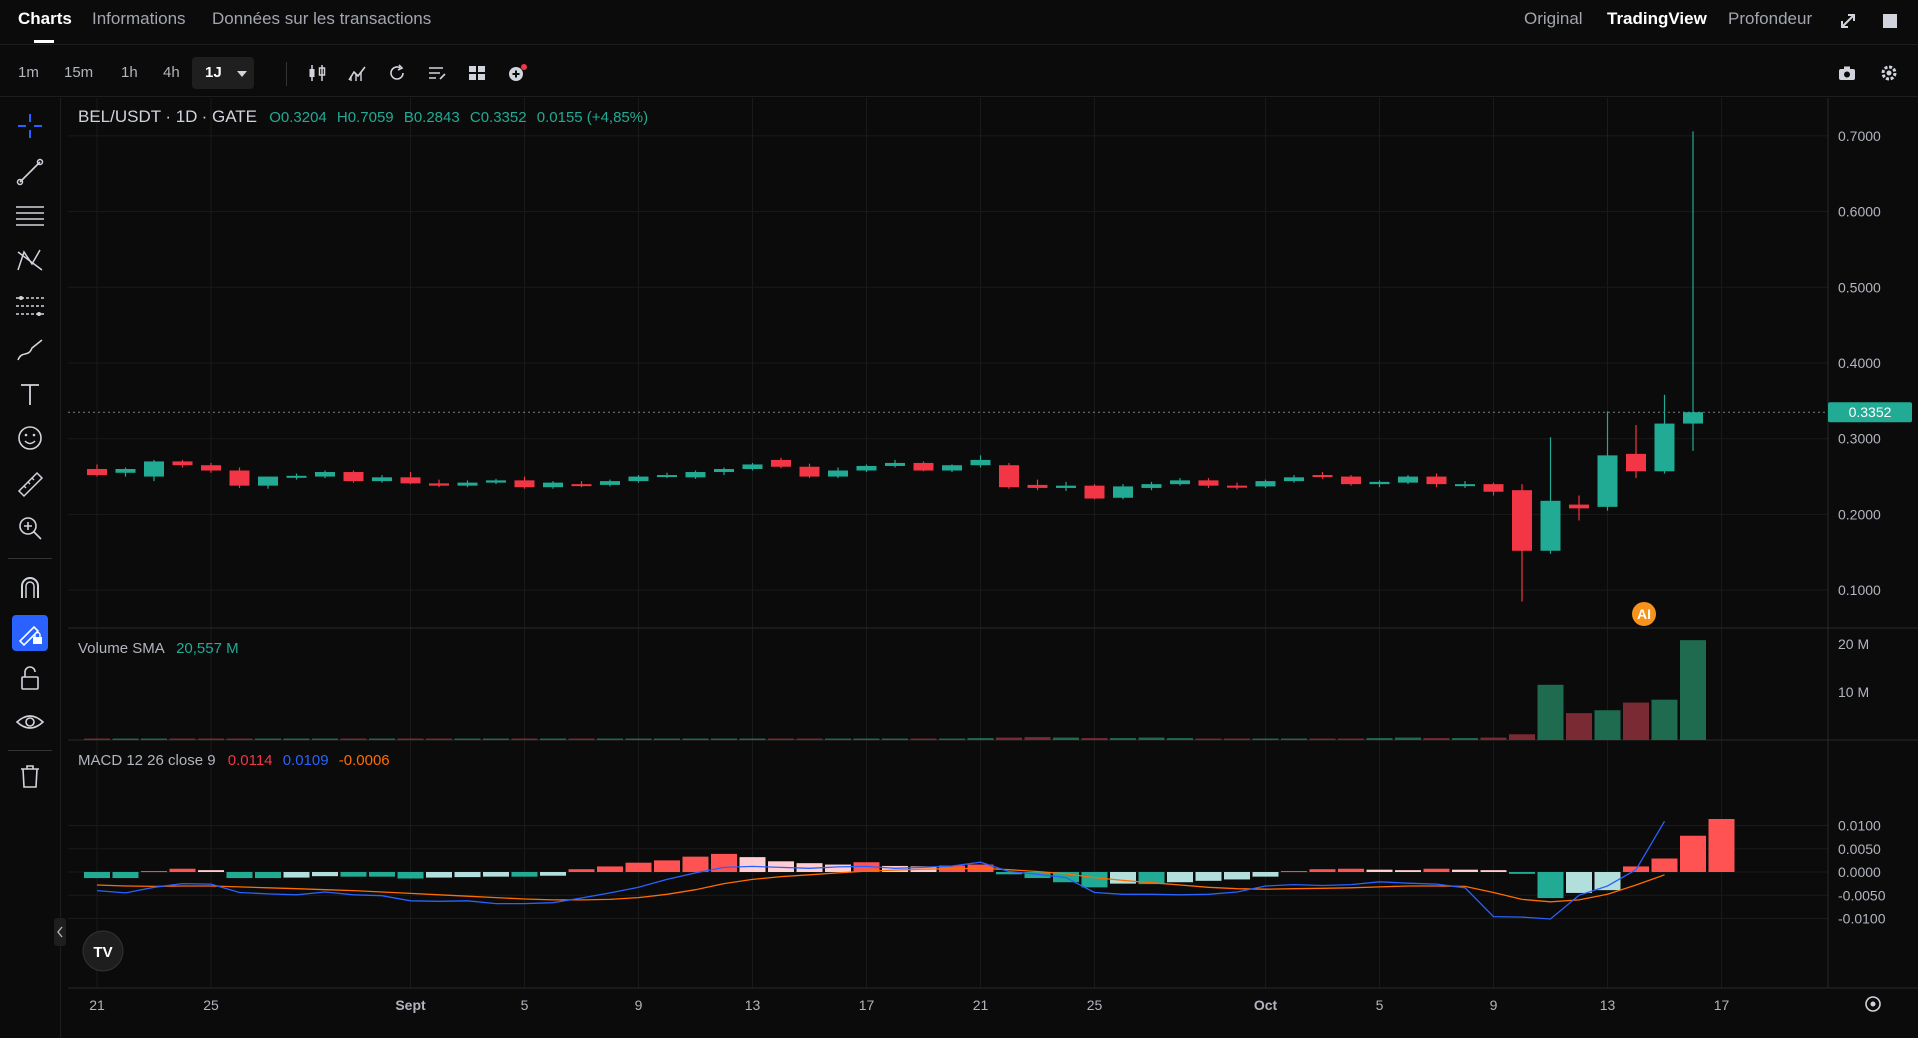 The height and width of the screenshot is (1038, 1918). What do you see at coordinates (30, 306) in the screenshot?
I see `projection-icon` at bounding box center [30, 306].